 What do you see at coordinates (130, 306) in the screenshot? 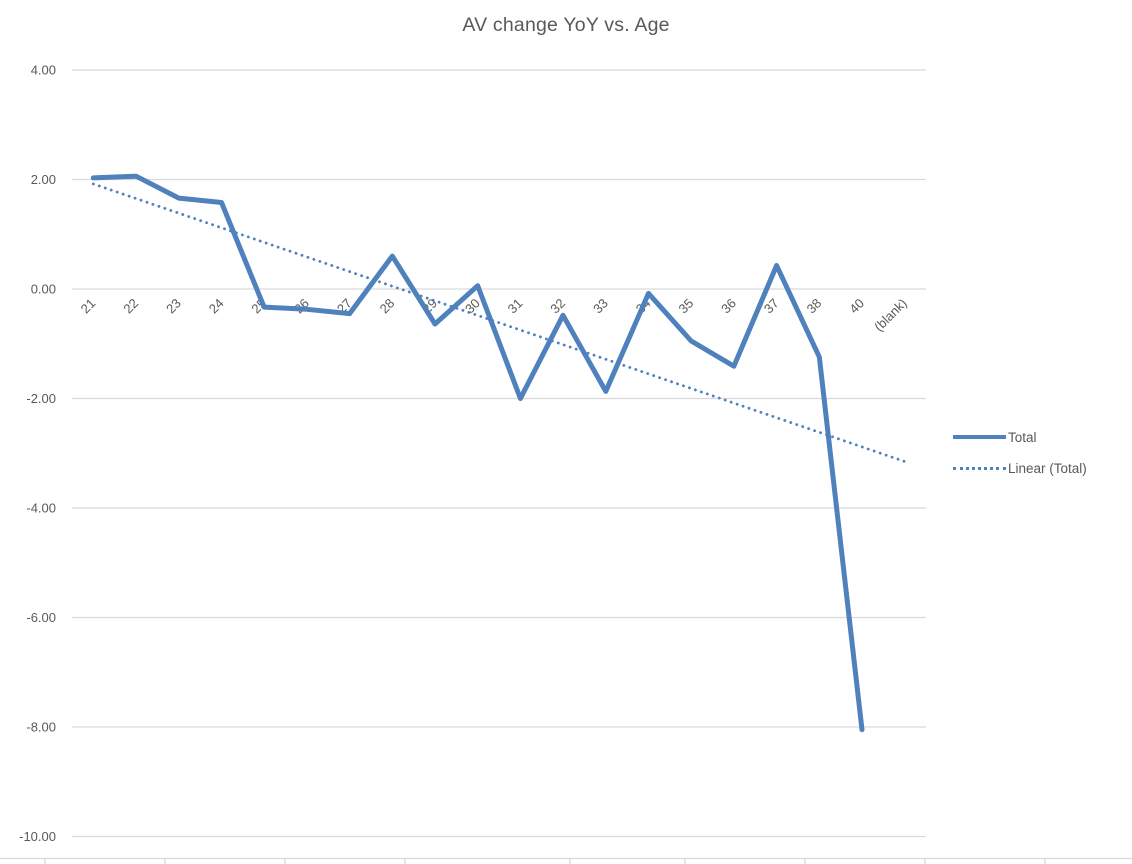
I see `x-axis-label: 22` at bounding box center [130, 306].